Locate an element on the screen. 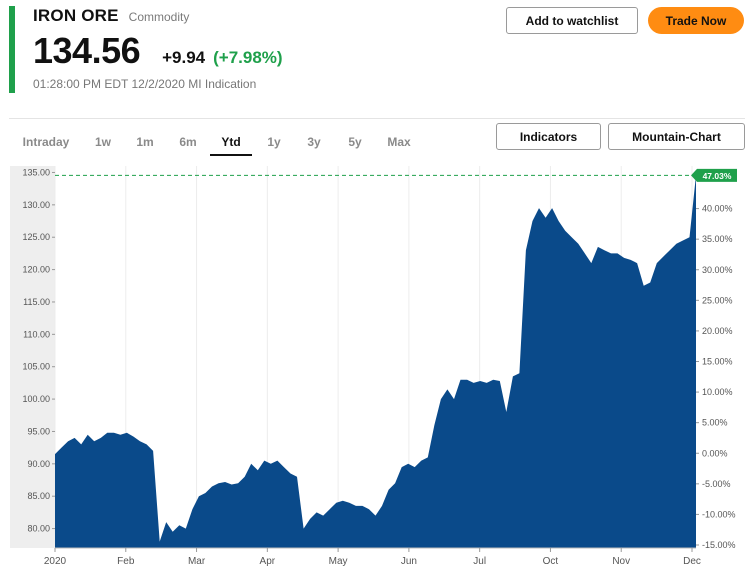  tab-1y: 1y is located at coordinates (274, 142).